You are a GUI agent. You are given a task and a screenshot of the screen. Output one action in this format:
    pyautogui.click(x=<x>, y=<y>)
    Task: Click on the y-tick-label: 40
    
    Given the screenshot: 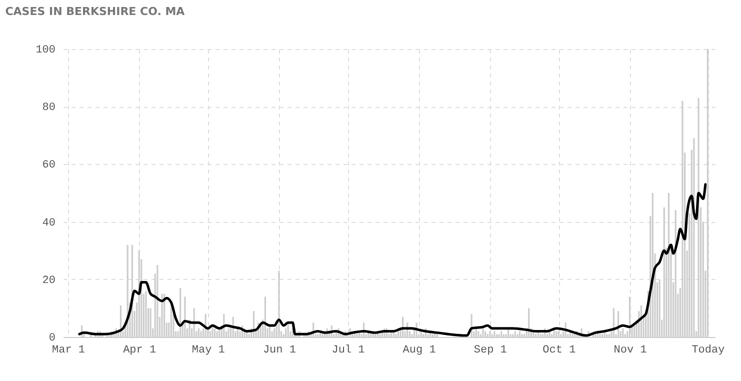 What is the action you would take?
    pyautogui.click(x=49, y=223)
    